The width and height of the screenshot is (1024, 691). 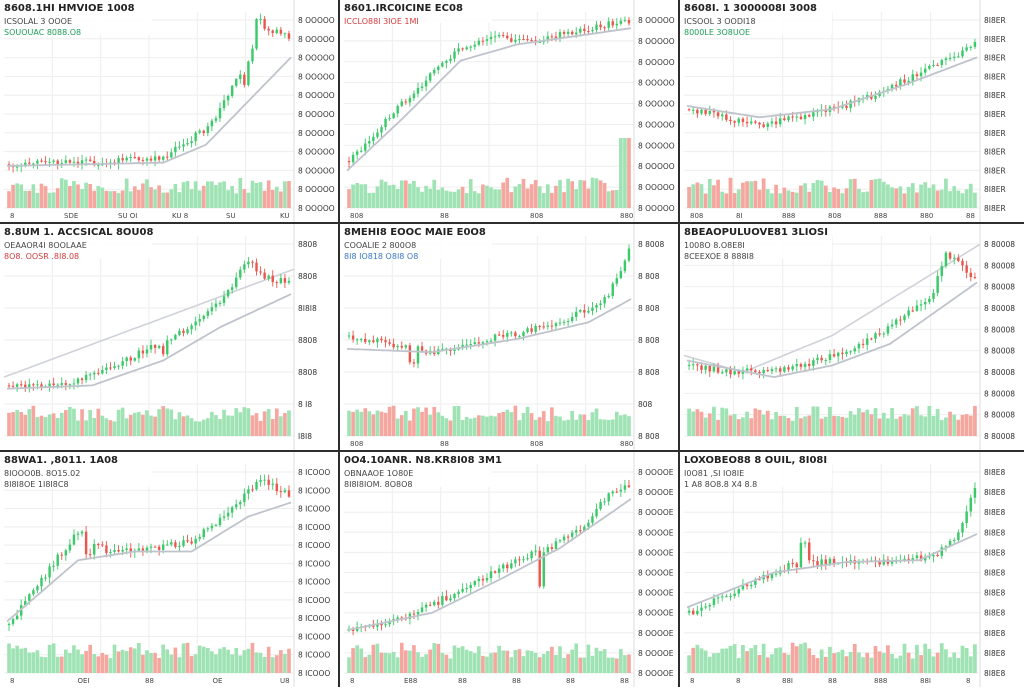 What do you see at coordinates (656, 613) in the screenshot?
I see `y-tick-label: 8 OOOOE` at bounding box center [656, 613].